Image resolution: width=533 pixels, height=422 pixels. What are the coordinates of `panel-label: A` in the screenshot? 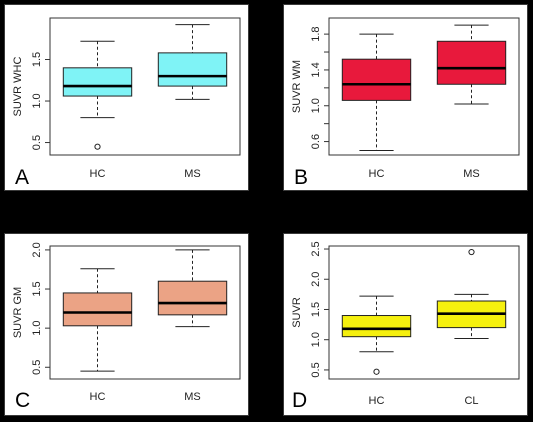 It's located at (22, 177).